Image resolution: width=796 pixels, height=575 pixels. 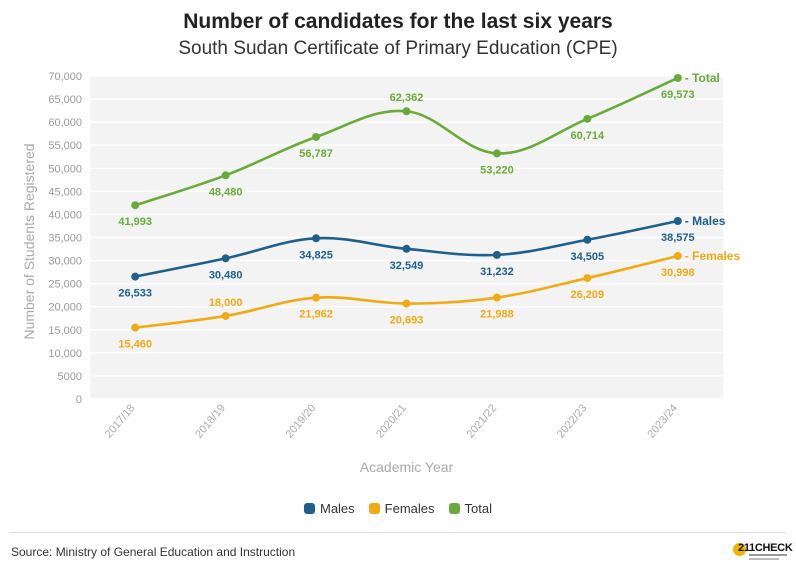 What do you see at coordinates (739, 549) in the screenshot?
I see `logo-mark-icon` at bounding box center [739, 549].